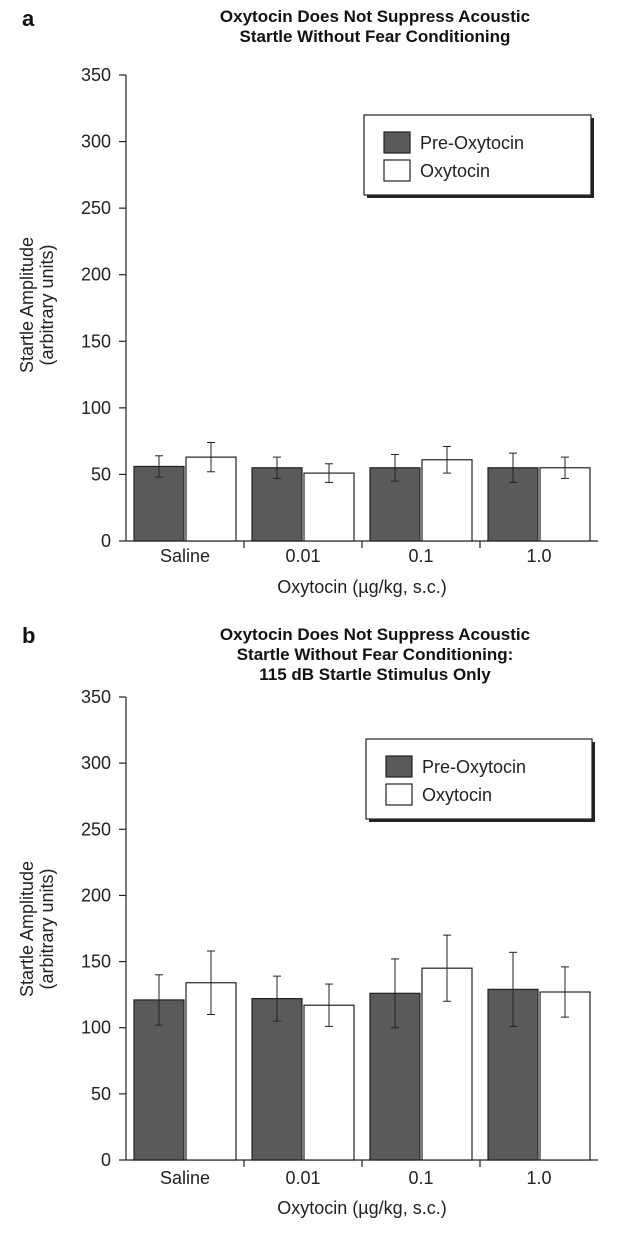 This screenshot has width=629, height=1234. Describe the element at coordinates (28, 635) in the screenshot. I see `panel-letter: b` at that location.